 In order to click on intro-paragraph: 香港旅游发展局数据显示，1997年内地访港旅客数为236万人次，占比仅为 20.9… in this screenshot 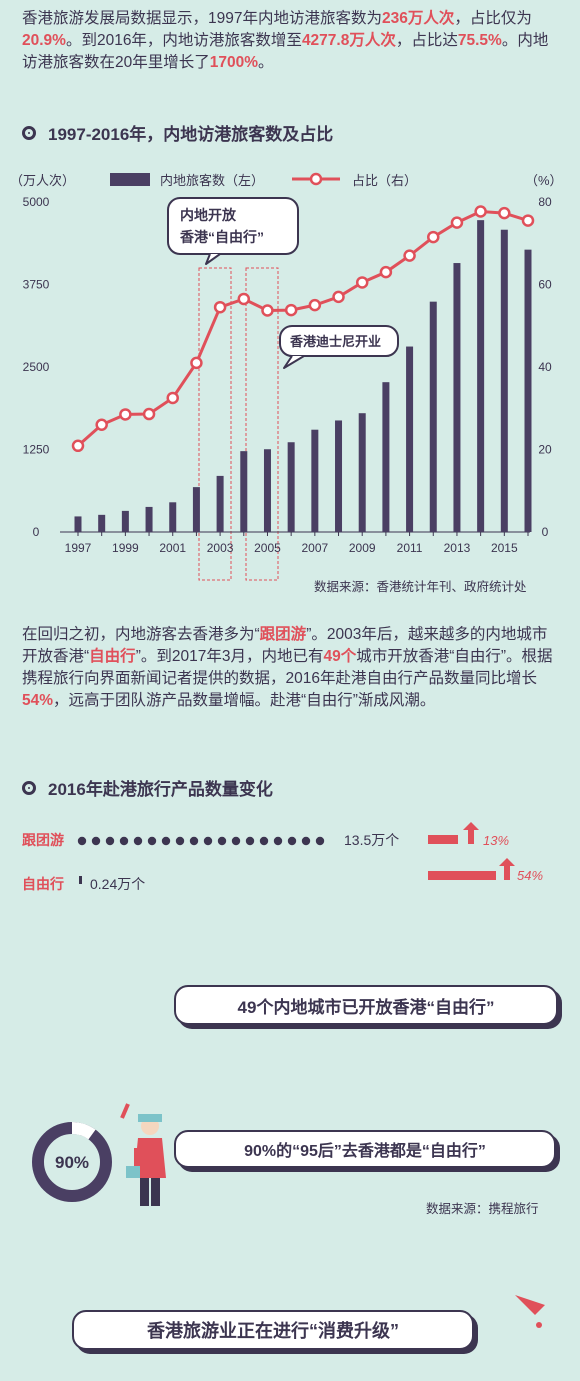, I will do `click(292, 41)`.